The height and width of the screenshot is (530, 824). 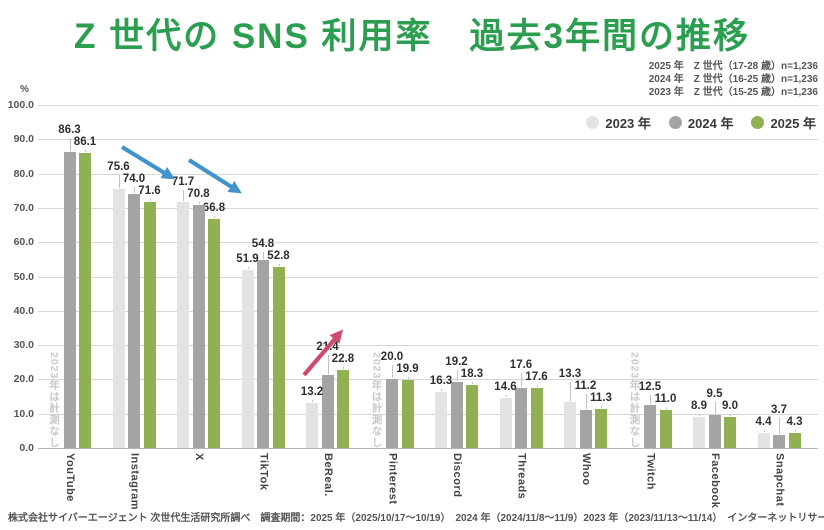 I want to click on value-label: 11.0, so click(x=665, y=399).